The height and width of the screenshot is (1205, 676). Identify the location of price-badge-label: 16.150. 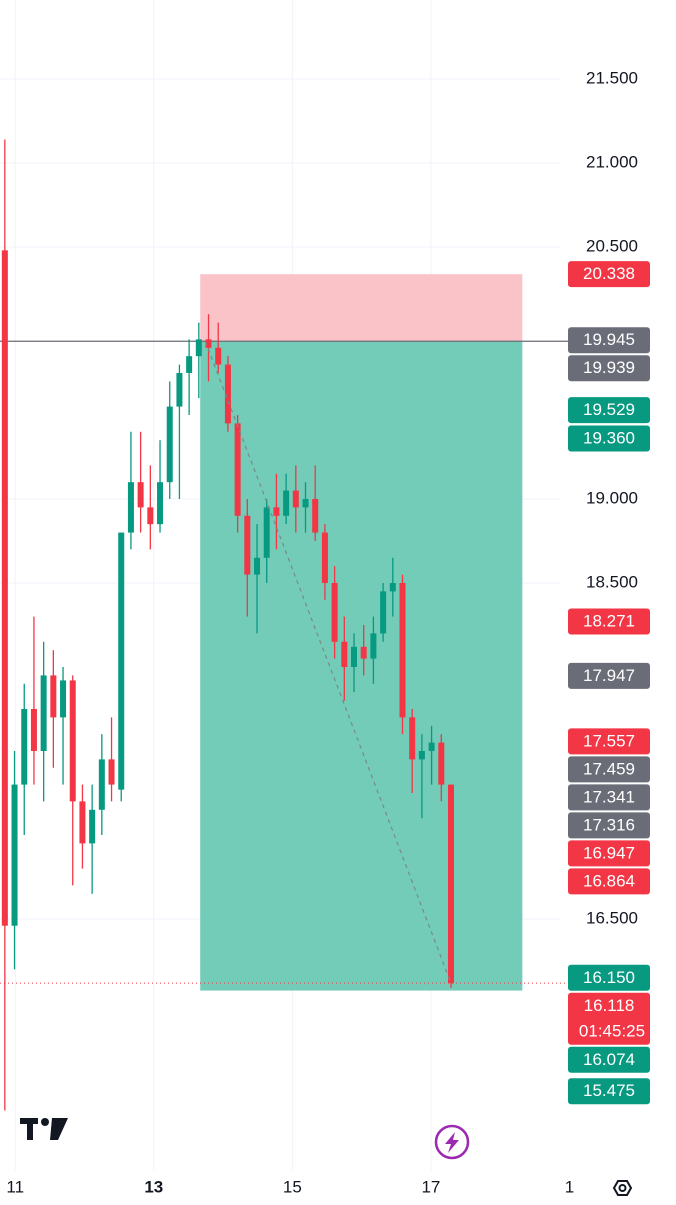
(609, 977).